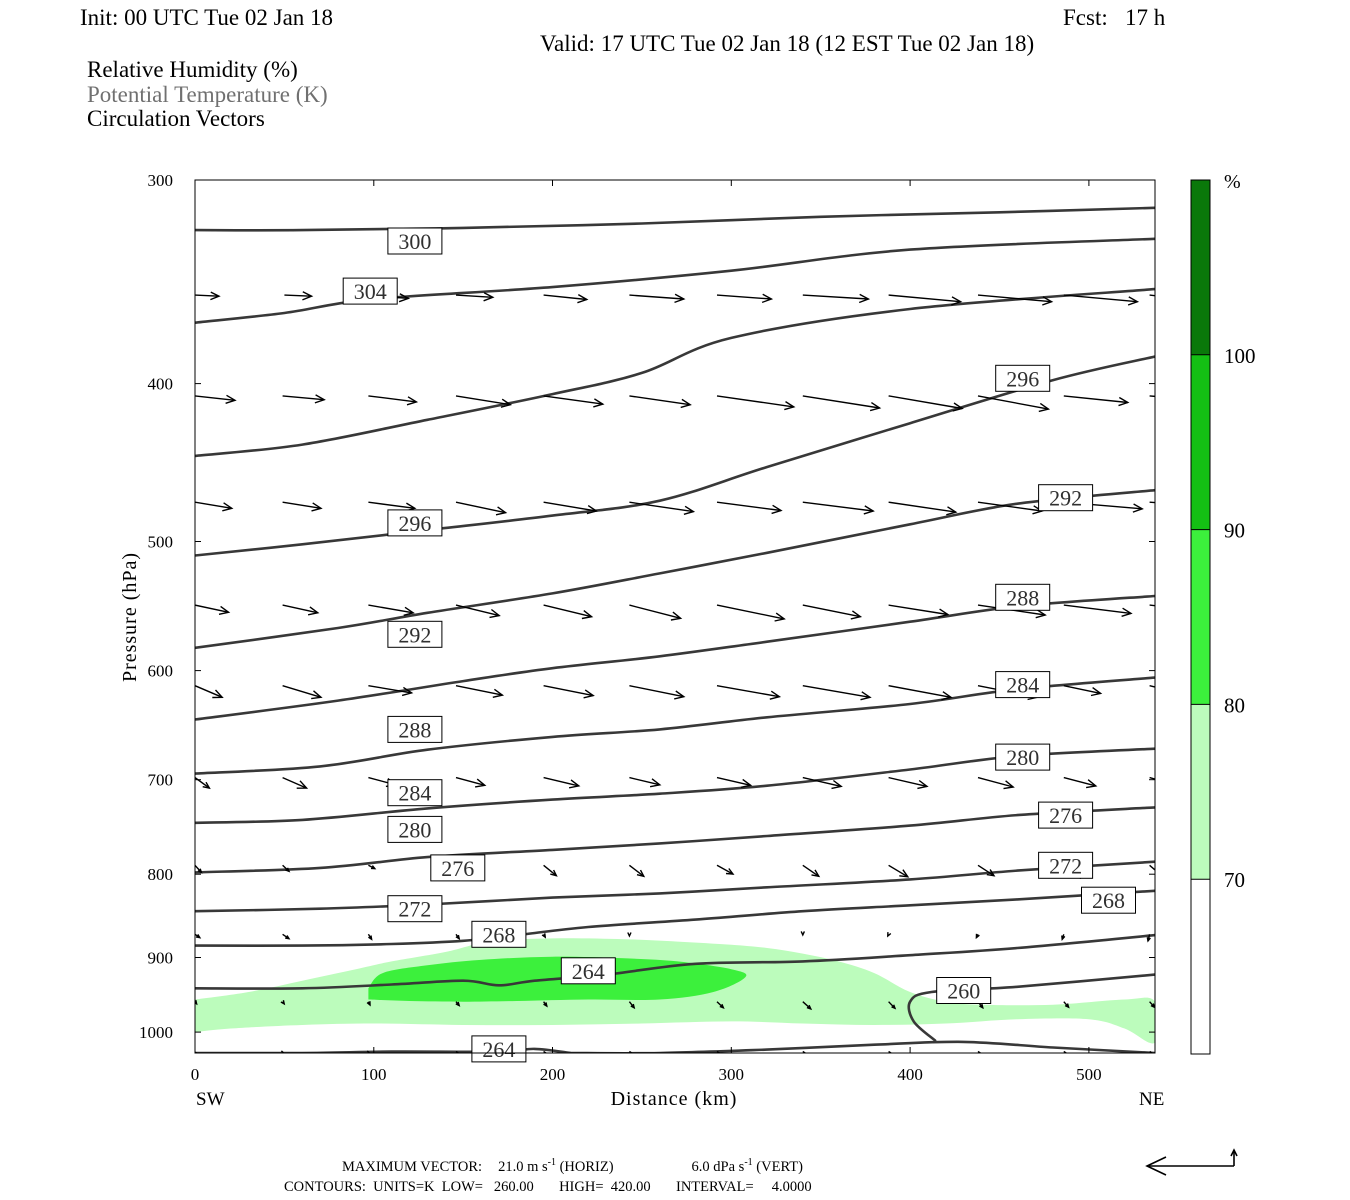 Image resolution: width=1350 pixels, height=1200 pixels. Describe the element at coordinates (161, 671) in the screenshot. I see `y-tick-label: 600` at that location.